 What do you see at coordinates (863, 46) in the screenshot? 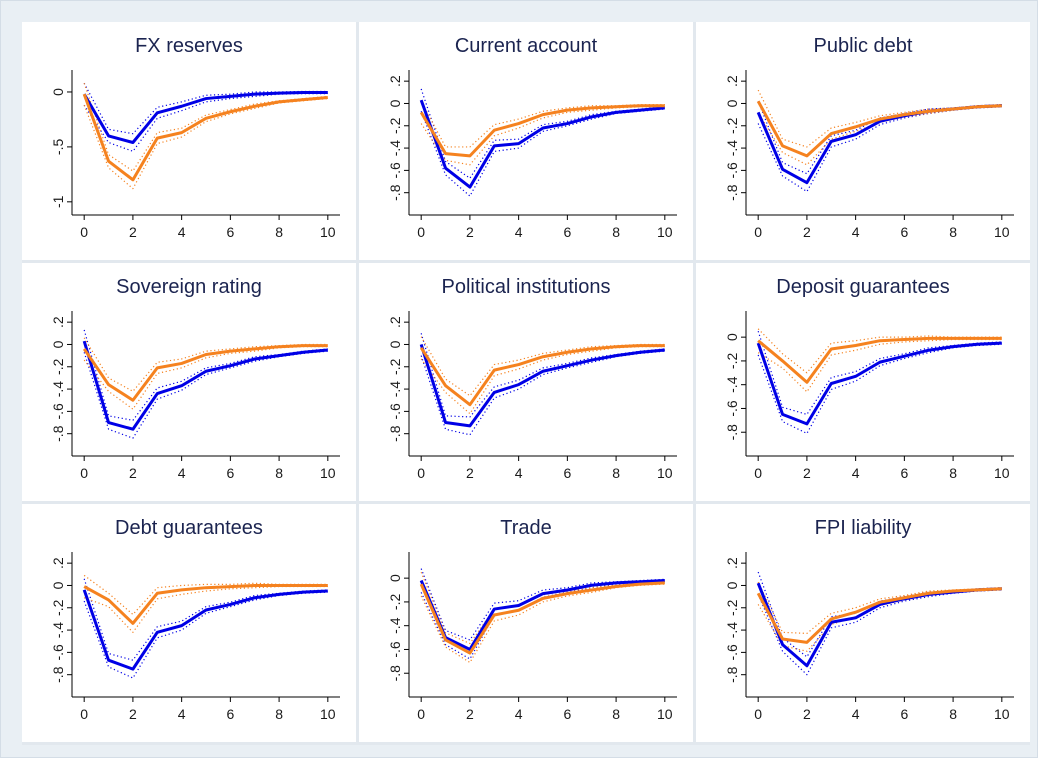
I see `panel-title: Public debt` at bounding box center [863, 46].